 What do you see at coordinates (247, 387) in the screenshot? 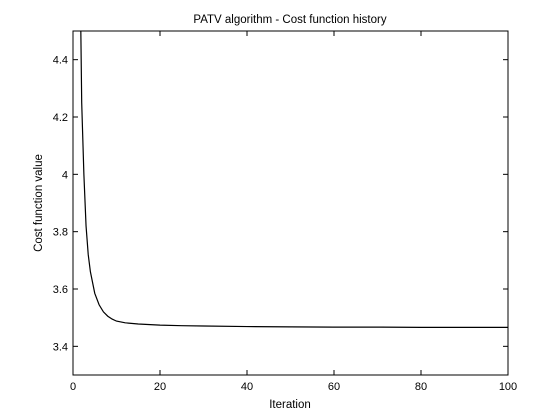
I see `x-tick-label: 40` at bounding box center [247, 387].